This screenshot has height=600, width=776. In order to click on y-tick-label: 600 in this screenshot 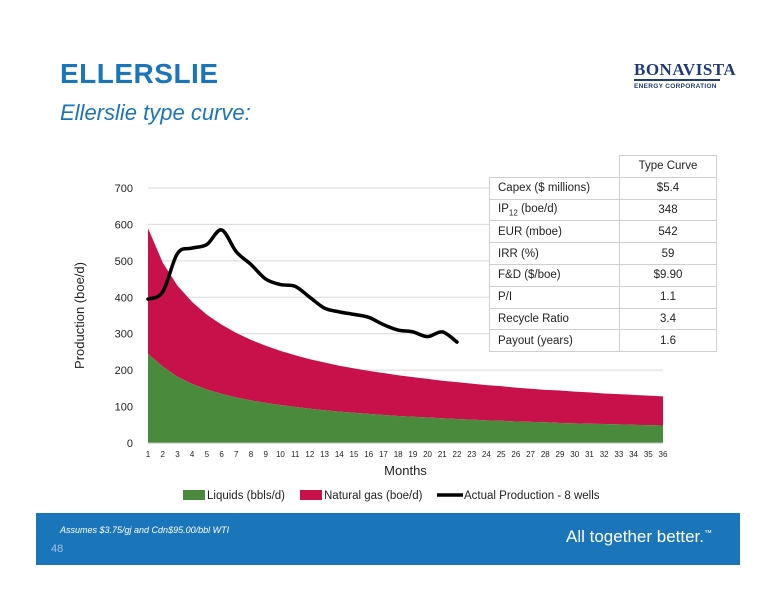, I will do `click(124, 225)`.